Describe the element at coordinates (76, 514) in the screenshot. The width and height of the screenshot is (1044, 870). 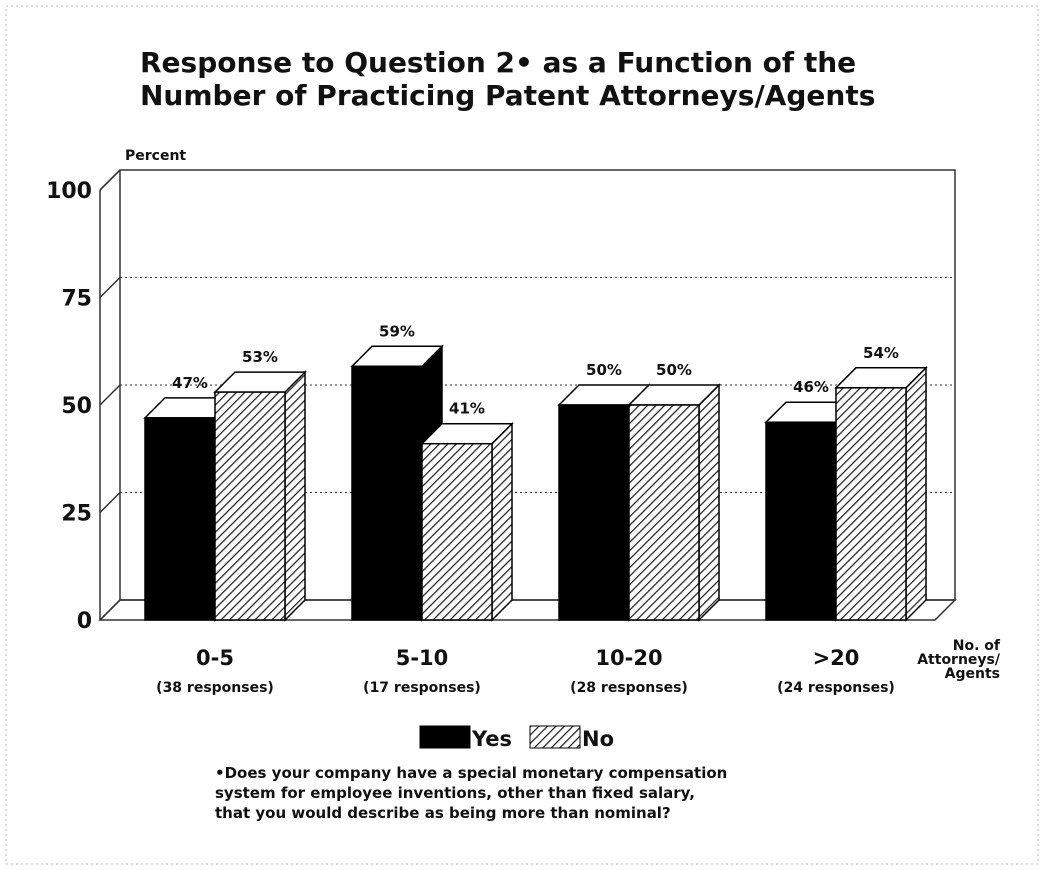
I see `y-tick-label: 25` at that location.